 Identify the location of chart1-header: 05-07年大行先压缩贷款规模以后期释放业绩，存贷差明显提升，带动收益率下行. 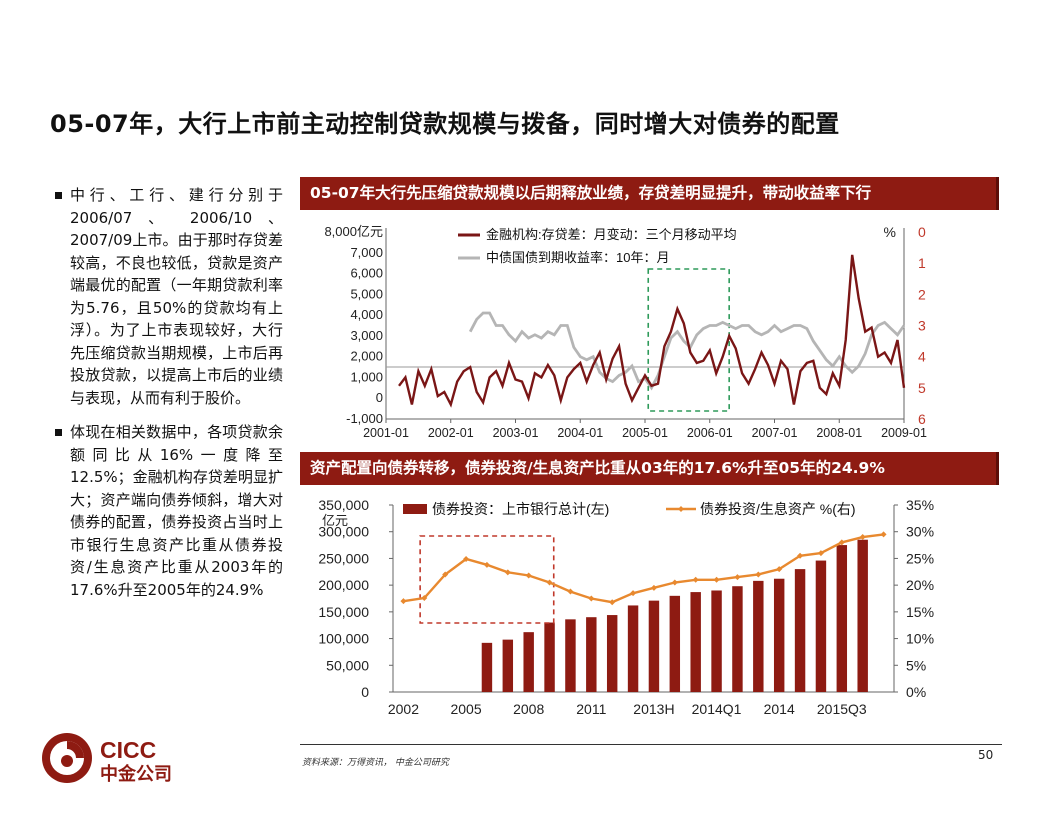
(649, 193).